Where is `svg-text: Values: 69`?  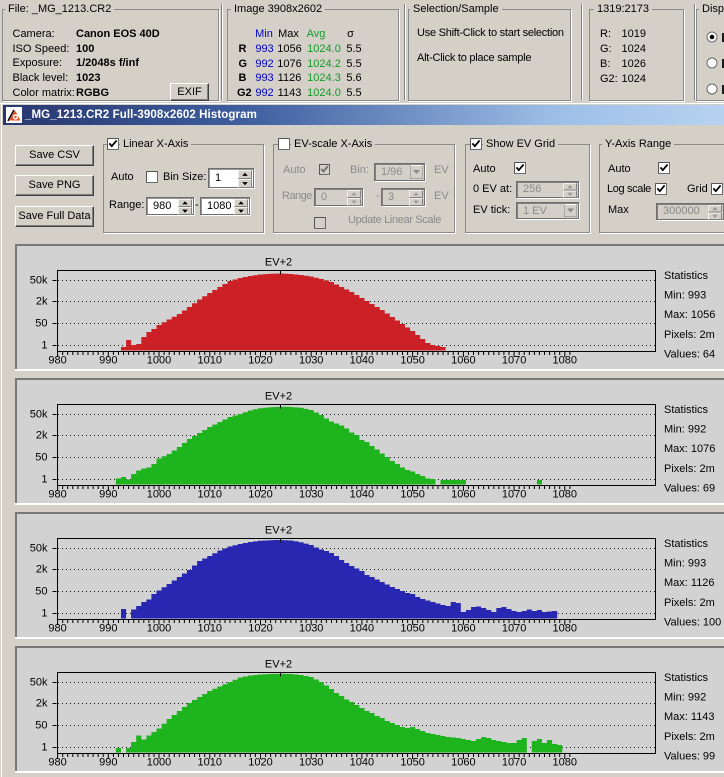 svg-text: Values: 69 is located at coordinates (689, 488).